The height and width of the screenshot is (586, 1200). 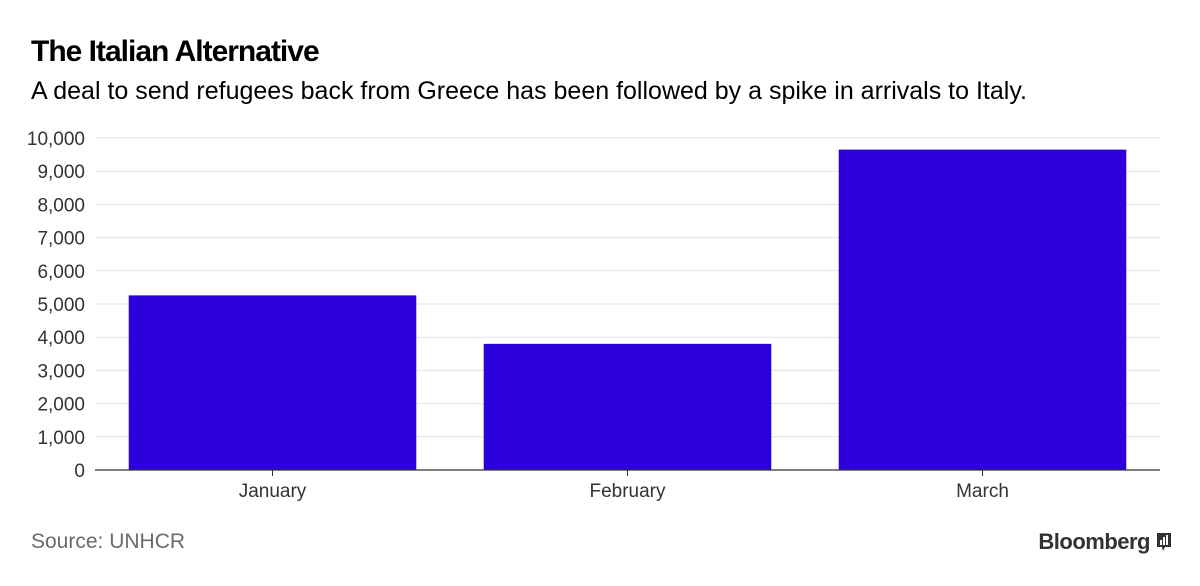 I want to click on x-tick-label: February, so click(x=627, y=491).